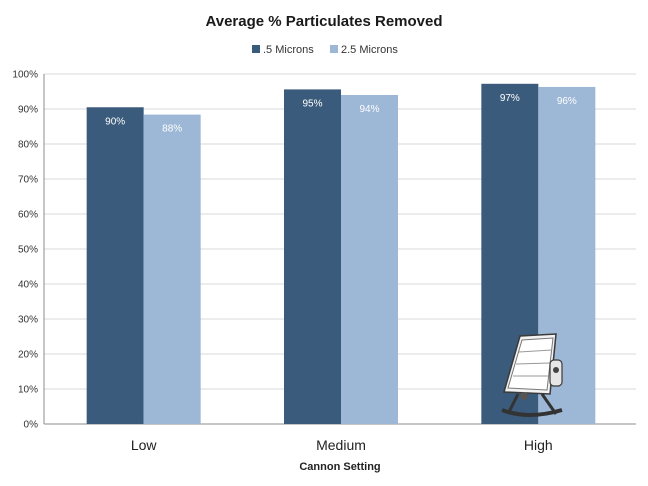 The height and width of the screenshot is (486, 648). I want to click on x-tick-label: Medium, so click(341, 445).